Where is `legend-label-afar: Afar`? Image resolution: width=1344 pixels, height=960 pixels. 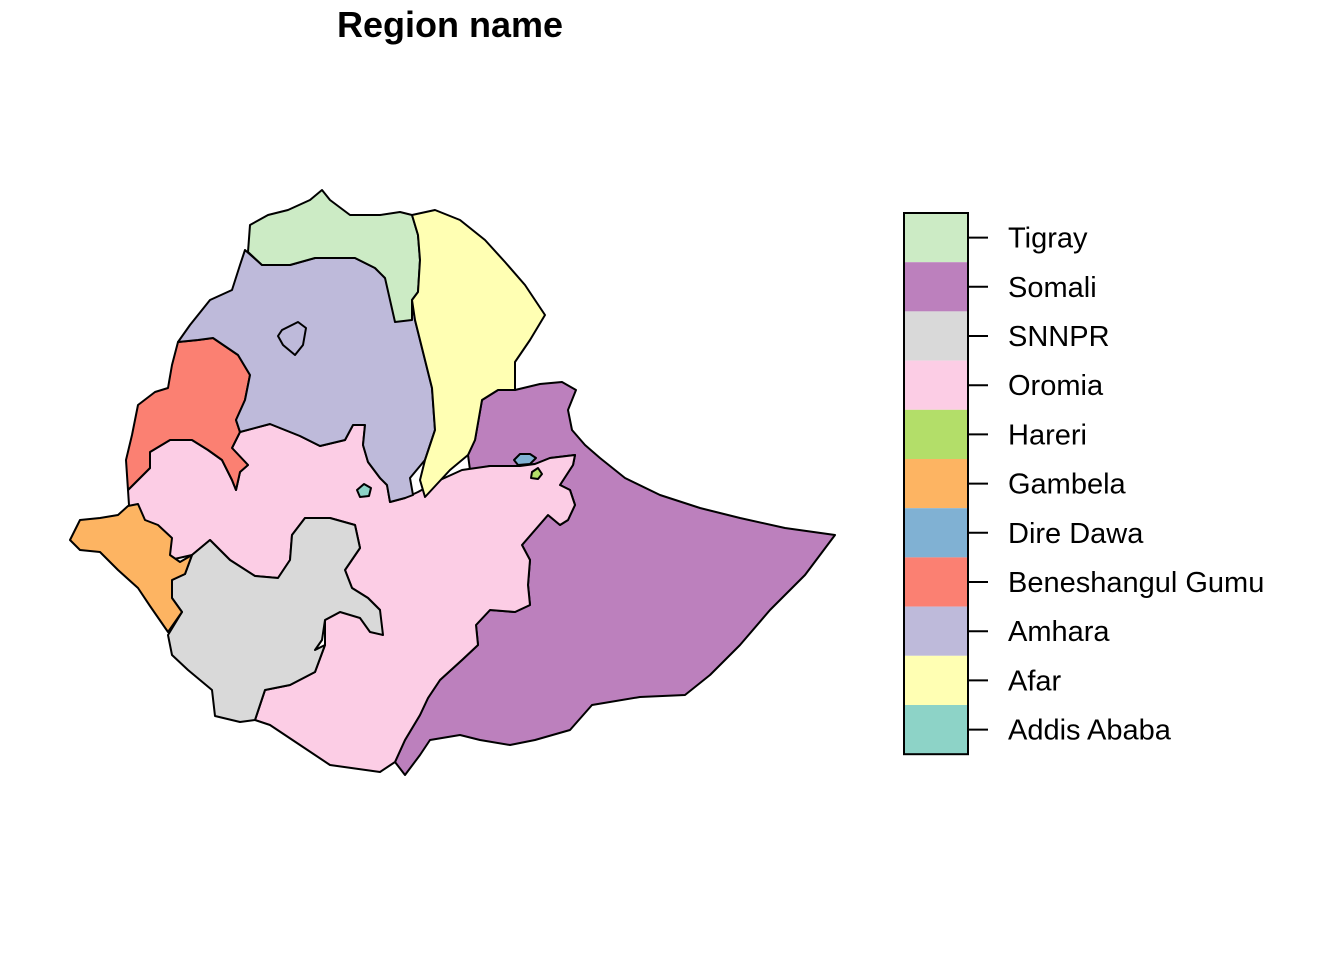
legend-label-afar: Afar is located at coordinates (1035, 681).